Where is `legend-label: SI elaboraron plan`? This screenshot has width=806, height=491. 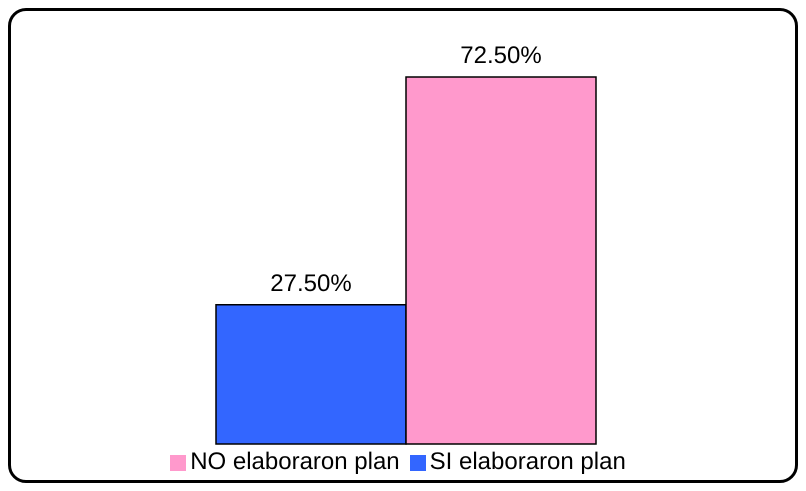 legend-label: SI elaboraron plan is located at coordinates (528, 461).